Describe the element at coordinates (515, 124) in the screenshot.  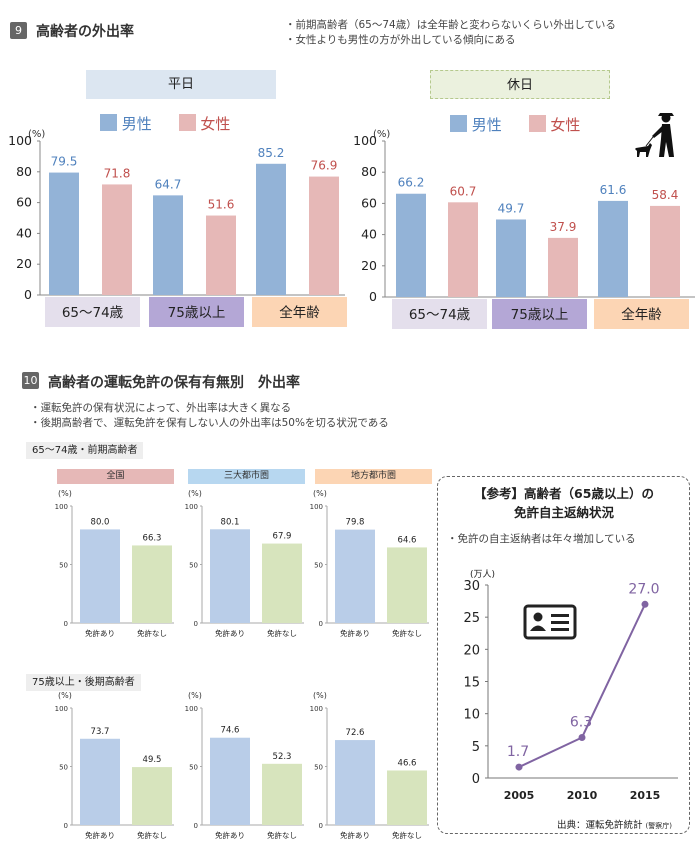
I see `holiday-legend: 男性 女性` at that location.